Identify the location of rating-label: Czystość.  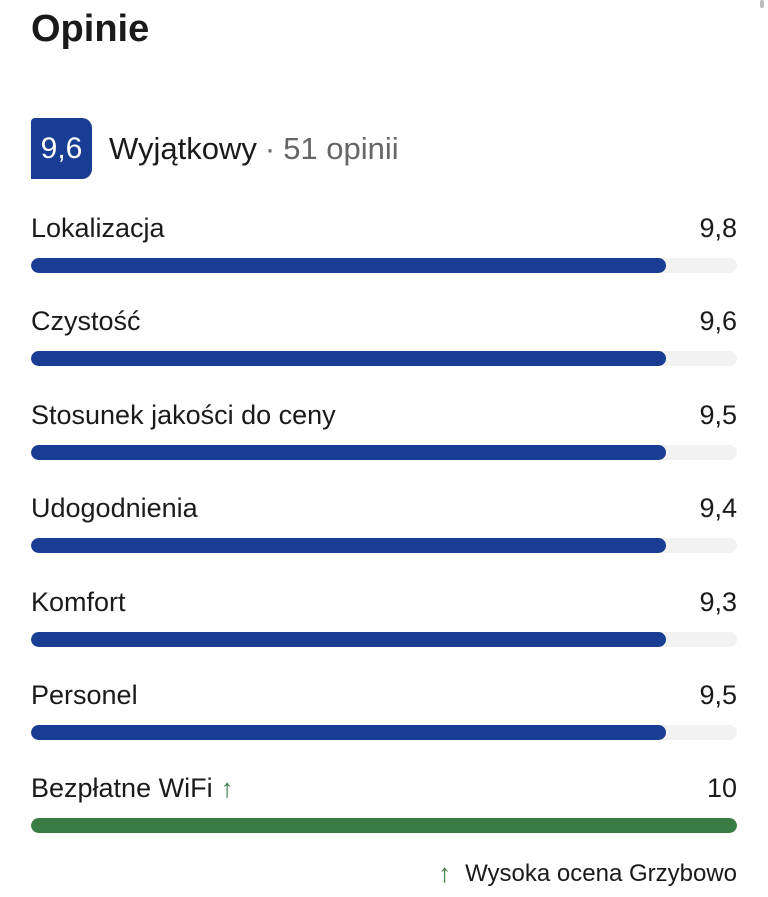
(86, 321).